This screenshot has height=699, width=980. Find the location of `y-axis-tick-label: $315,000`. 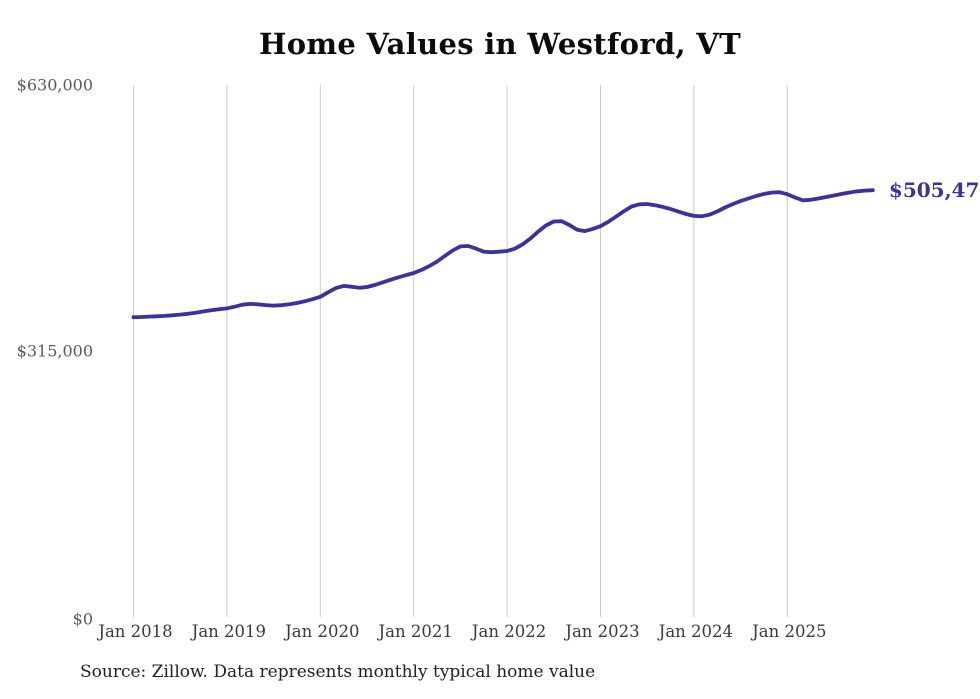

y-axis-tick-label: $315,000 is located at coordinates (54, 351).